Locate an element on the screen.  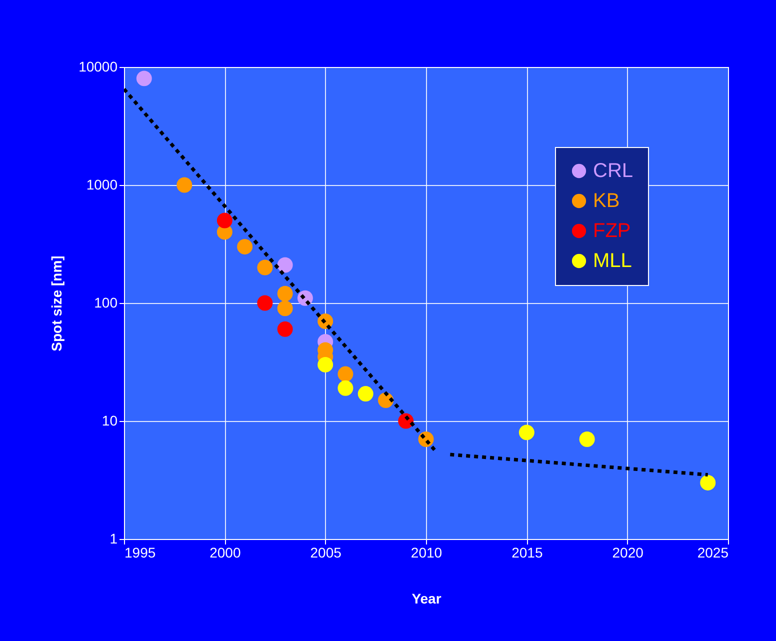
legend-label: CRL is located at coordinates (613, 171).